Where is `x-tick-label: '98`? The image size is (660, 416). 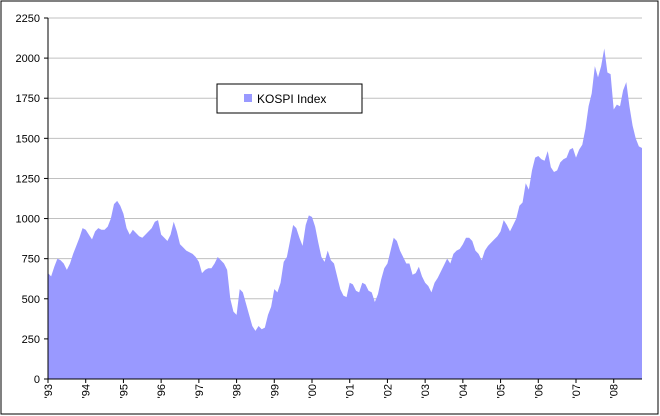
x-tick-label: '98 is located at coordinates (238, 391).